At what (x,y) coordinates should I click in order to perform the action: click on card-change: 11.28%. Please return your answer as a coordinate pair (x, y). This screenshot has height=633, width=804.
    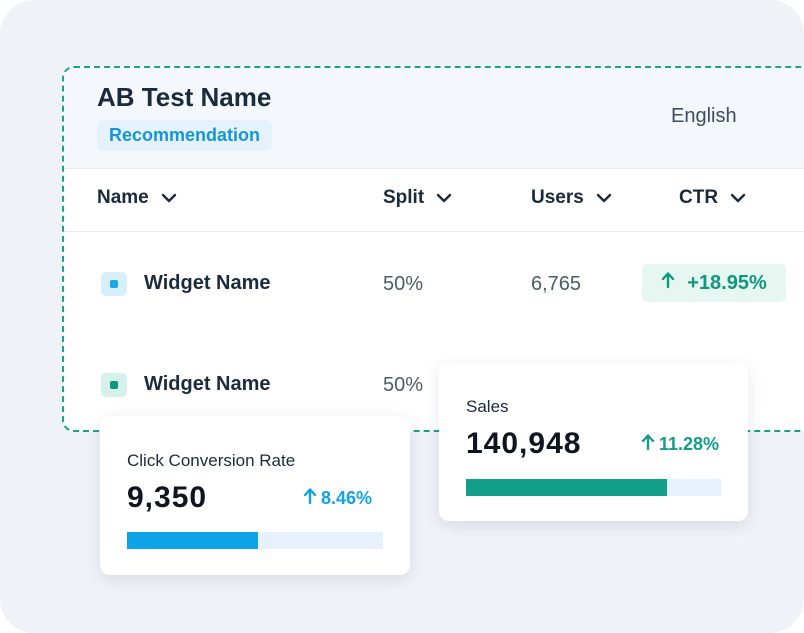
    Looking at the image, I should click on (680, 444).